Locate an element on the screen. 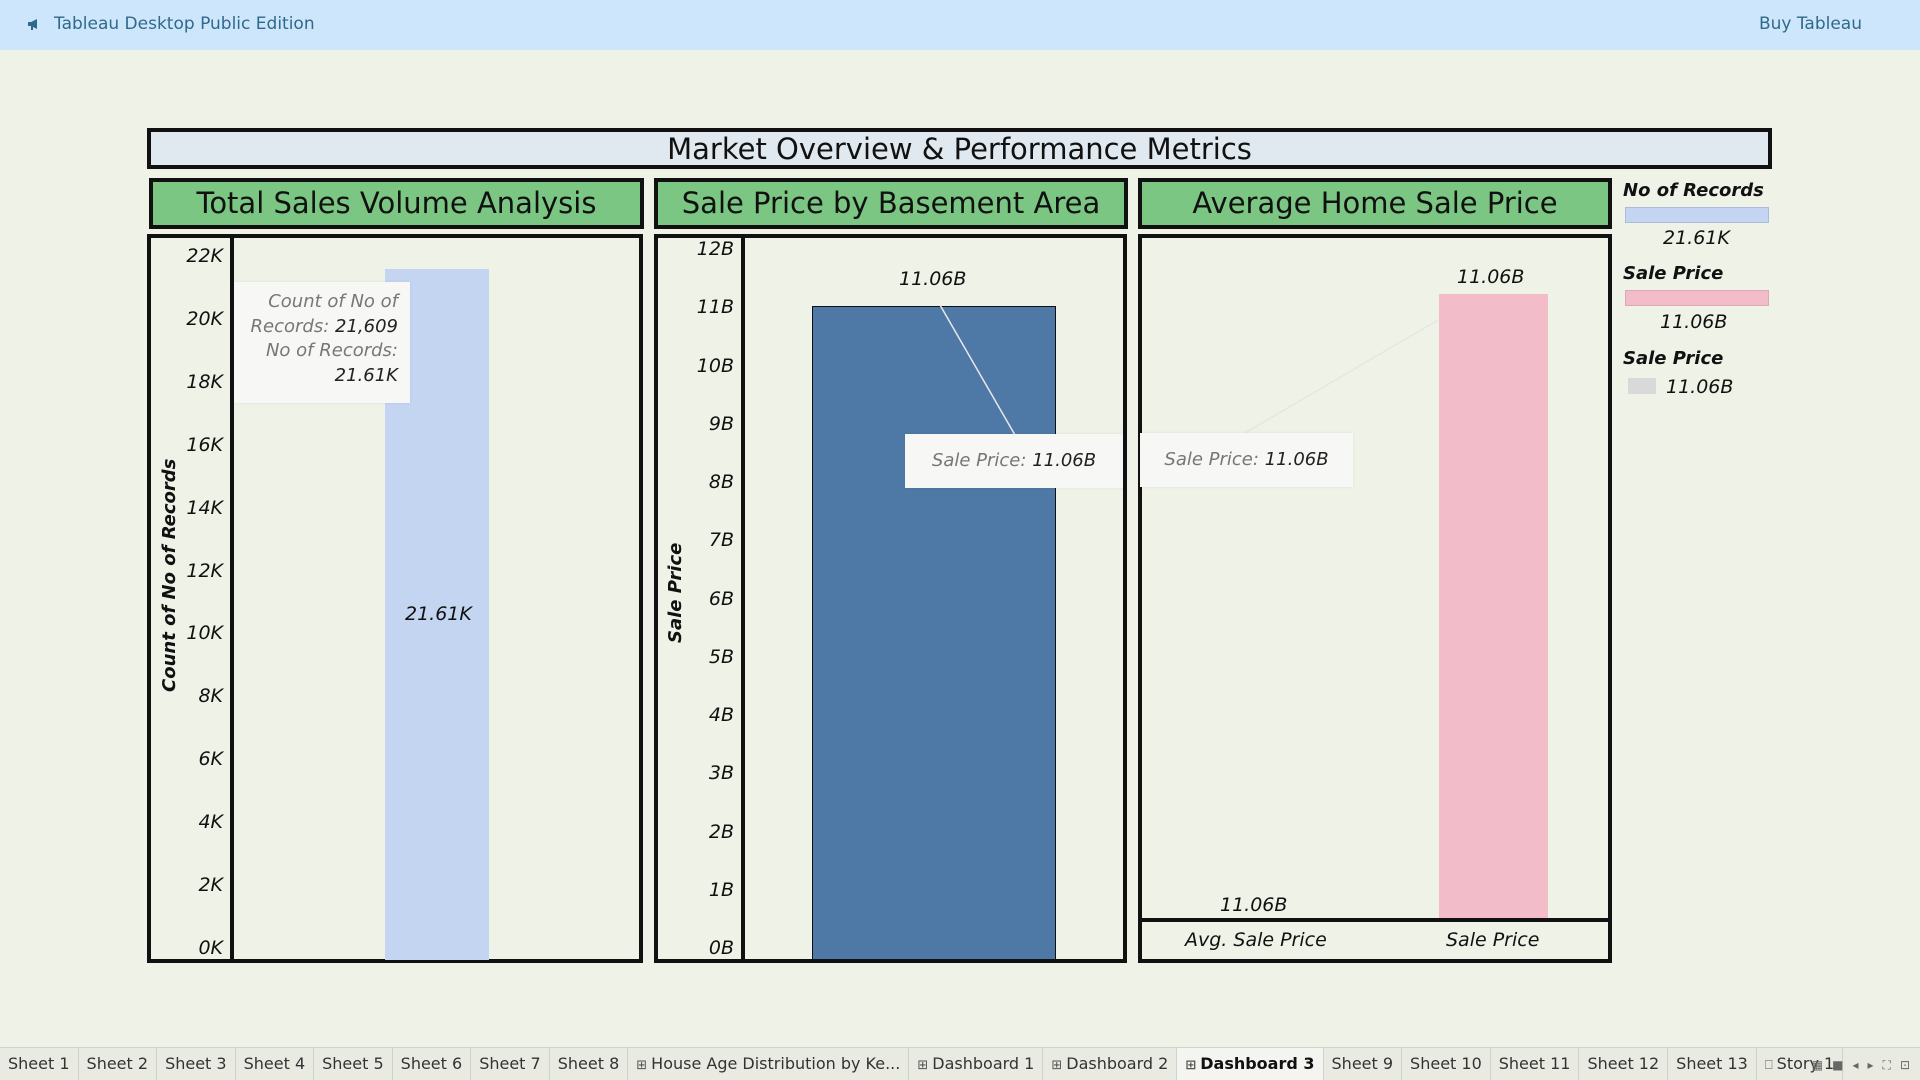  tab-sheet-7: Sheet 7 is located at coordinates (510, 1064).